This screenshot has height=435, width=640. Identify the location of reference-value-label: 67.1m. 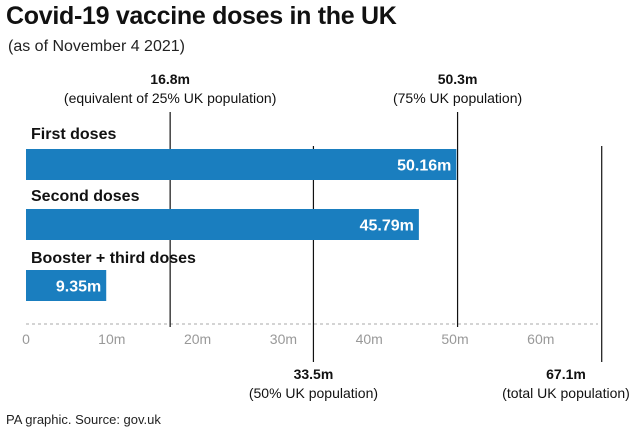
(566, 374).